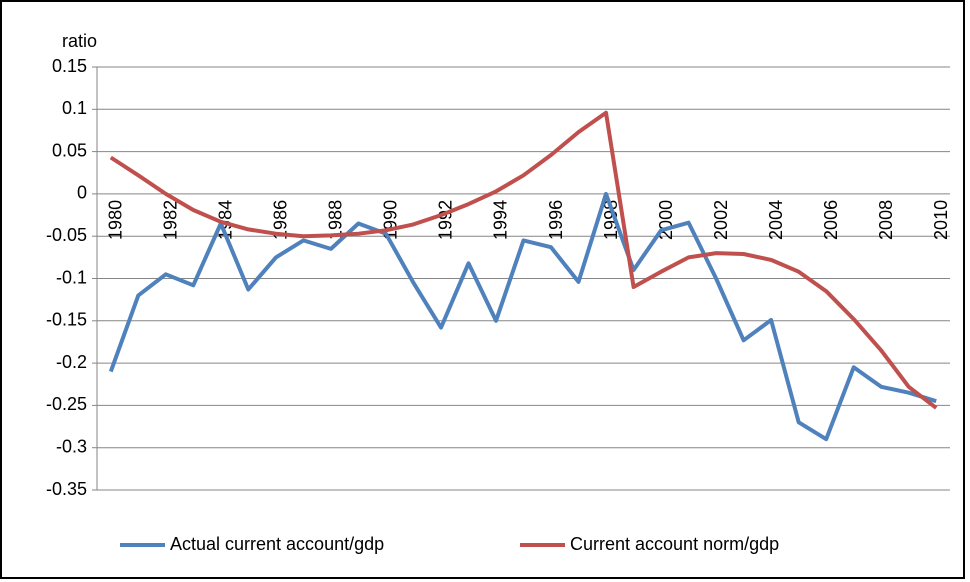 This screenshot has height=582, width=970. I want to click on legend-label: Actual current account/gdp, so click(277, 544).